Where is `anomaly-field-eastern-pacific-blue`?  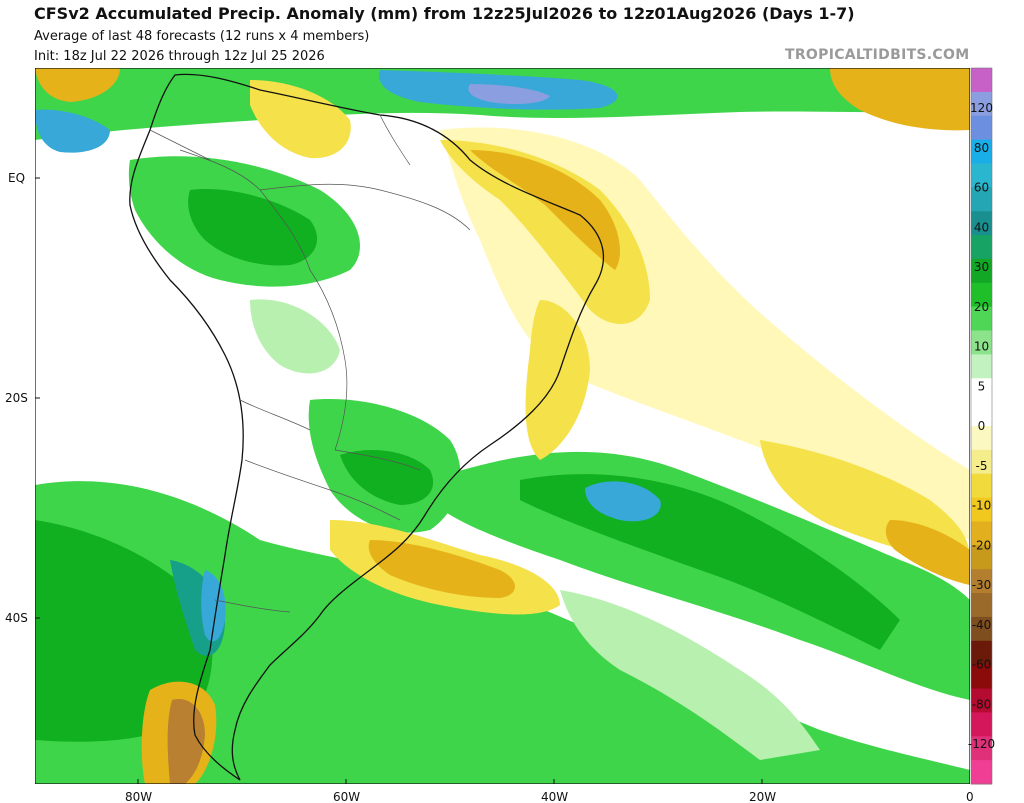
anomaly-field-eastern-pacific-blue is located at coordinates (72, 131).